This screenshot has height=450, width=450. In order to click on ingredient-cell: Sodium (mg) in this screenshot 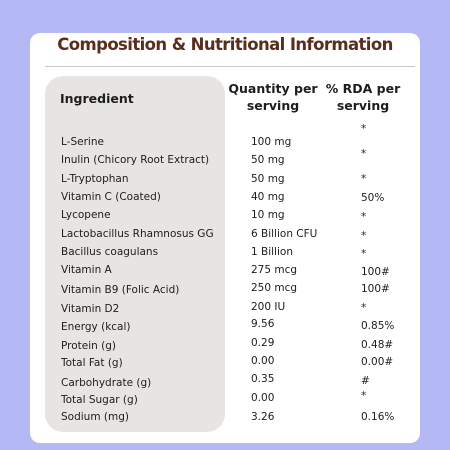, I will do `click(95, 417)`.